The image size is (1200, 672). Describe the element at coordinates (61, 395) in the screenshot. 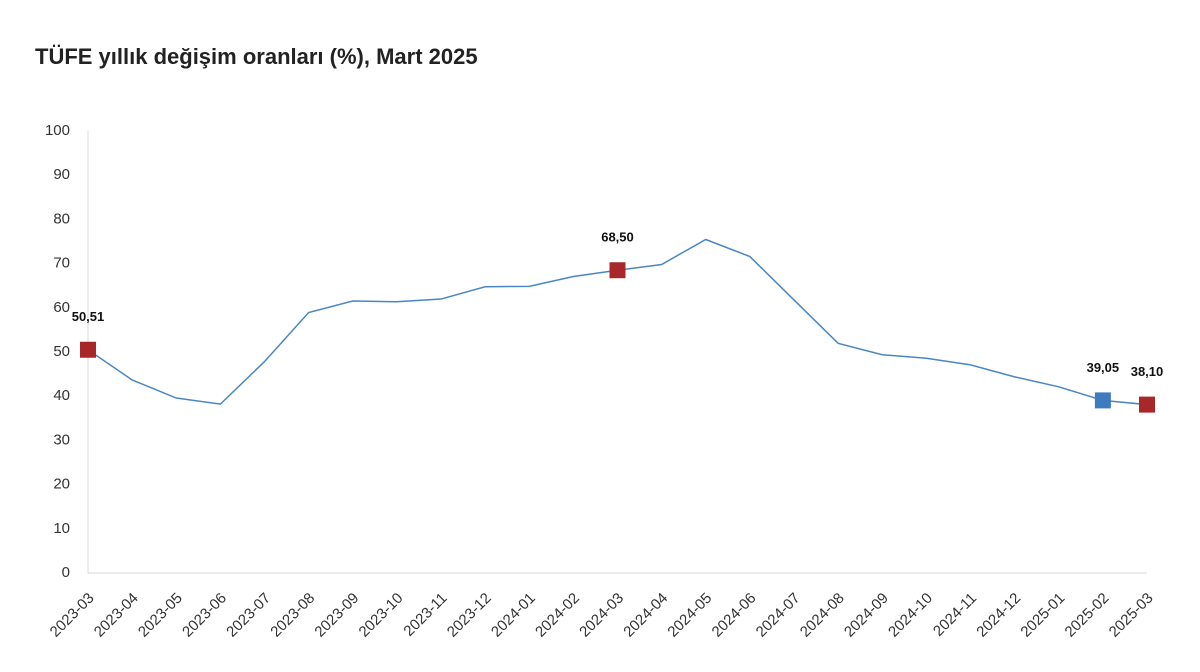

I see `y-tick-label: 40` at that location.